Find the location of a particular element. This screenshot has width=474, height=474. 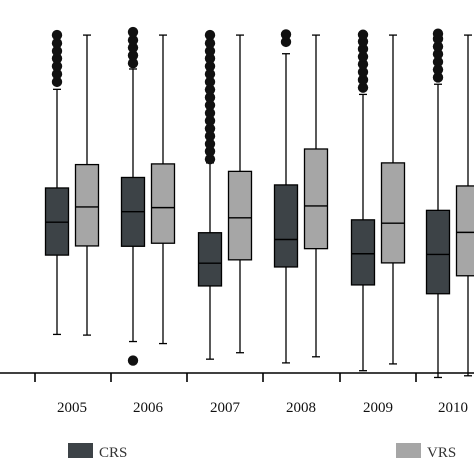

box-crs-2006 is located at coordinates (133, 196).